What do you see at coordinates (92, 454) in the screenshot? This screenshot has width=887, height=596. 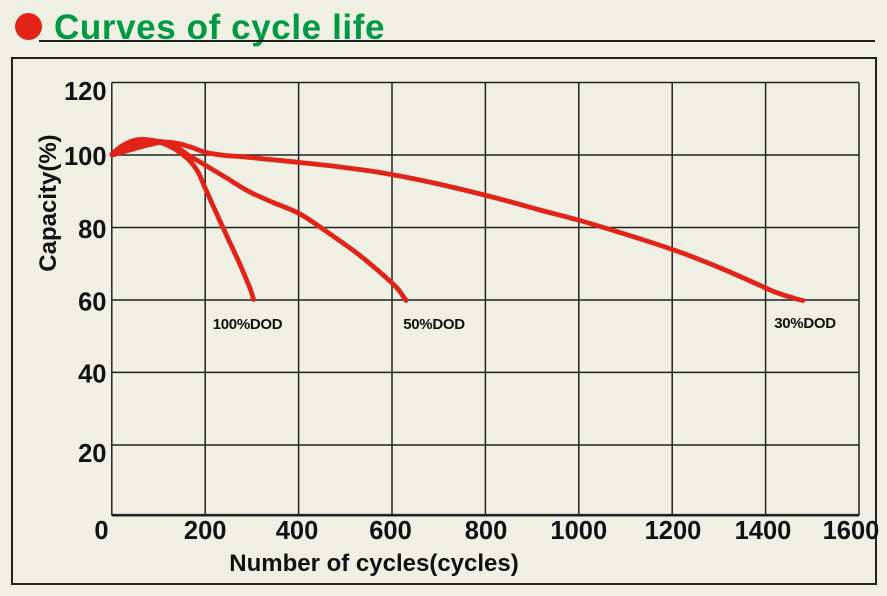 I see `svg-text: 20` at bounding box center [92, 454].